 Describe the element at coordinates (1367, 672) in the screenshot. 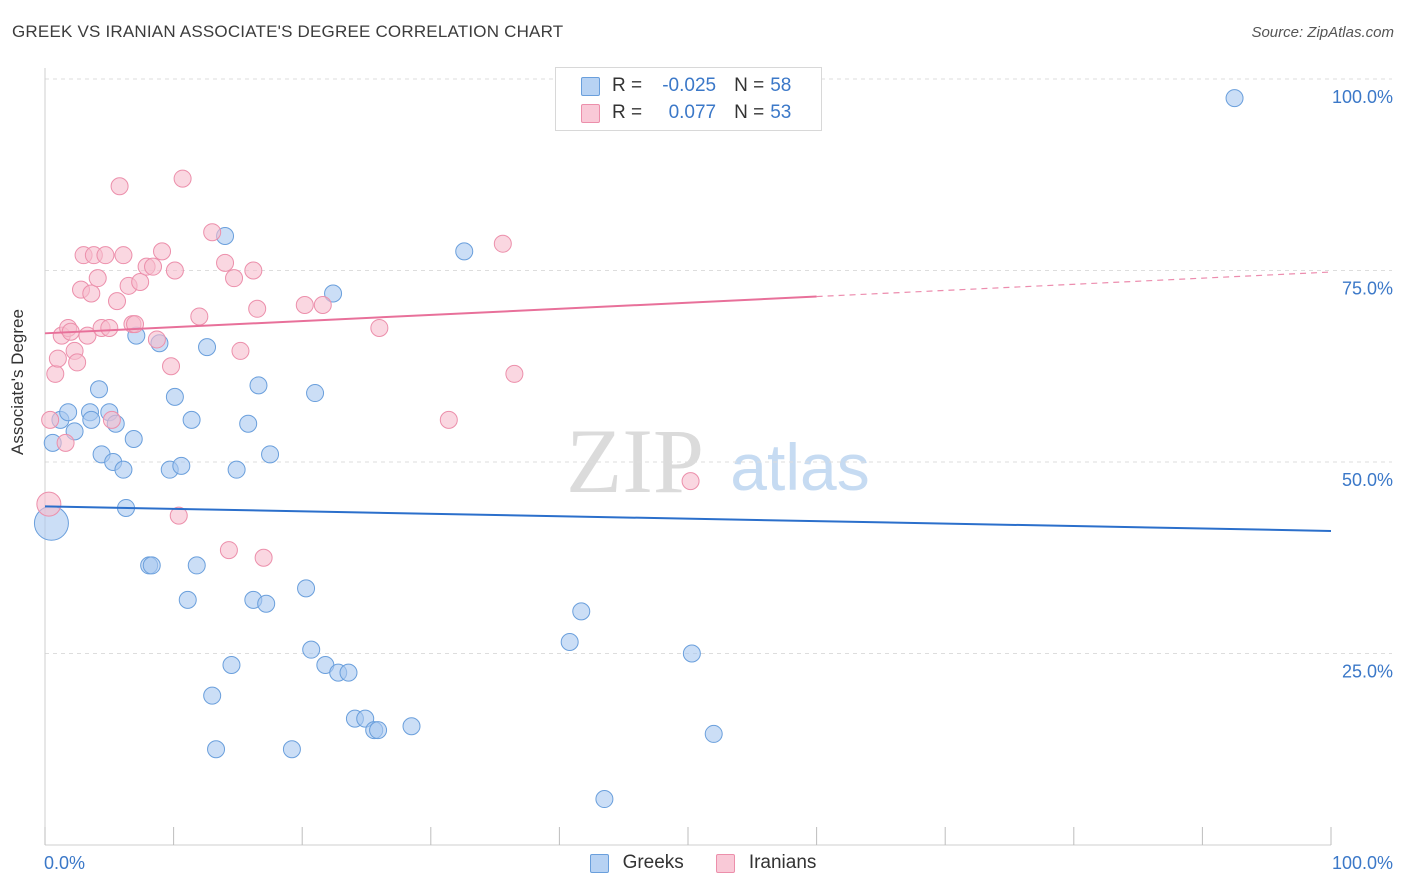

I see `y-tick-label: 25.0%` at that location.